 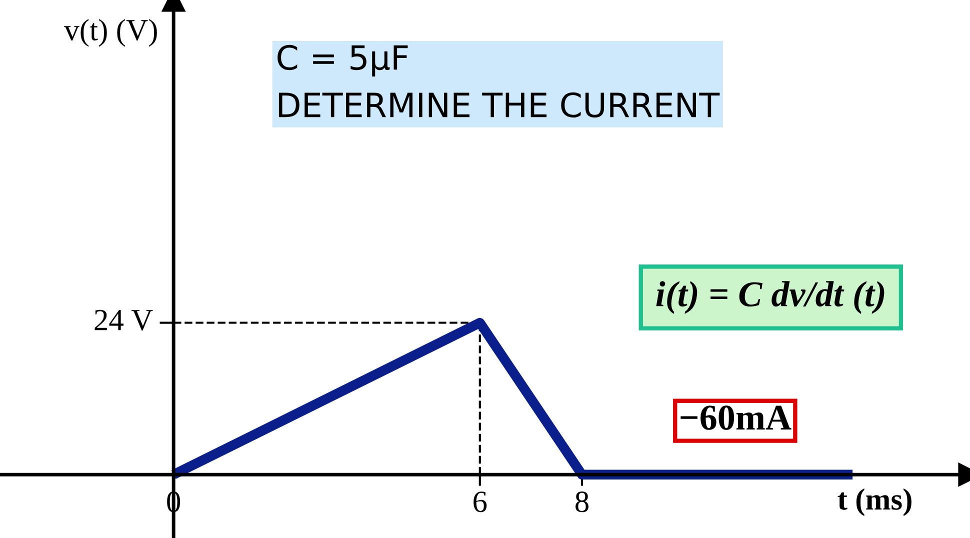 I want to click on text: v(t) (V), so click(x=110, y=32).